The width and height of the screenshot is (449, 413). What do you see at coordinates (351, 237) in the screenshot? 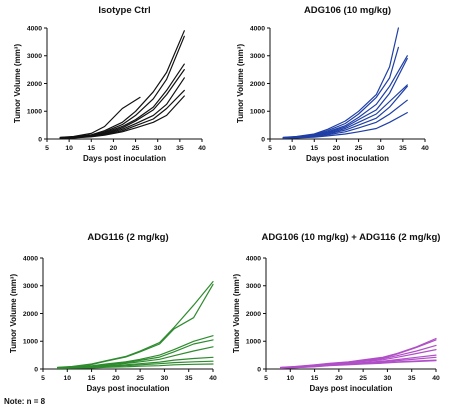
I see `panel-title: ADG106 (10 mg/kg) + ADG116 (2 mg/kg)` at bounding box center [351, 237].